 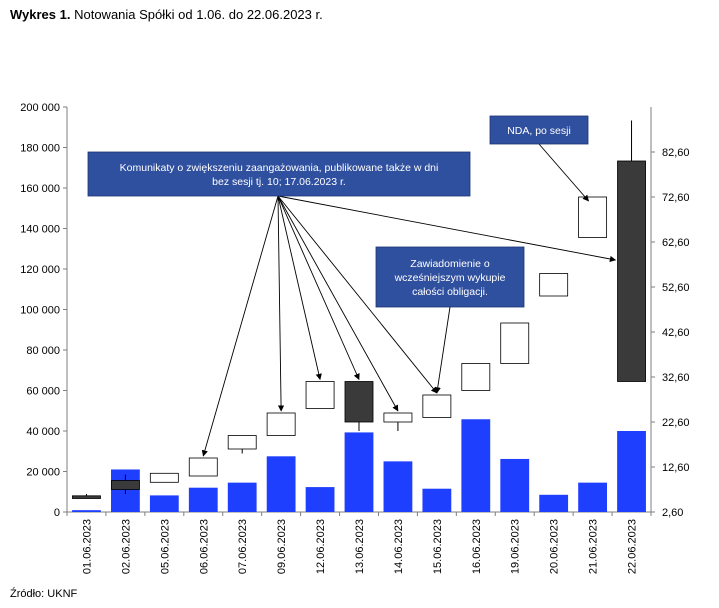 What do you see at coordinates (450, 264) in the screenshot?
I see `annotation-text: Zawiadomienie o` at bounding box center [450, 264].